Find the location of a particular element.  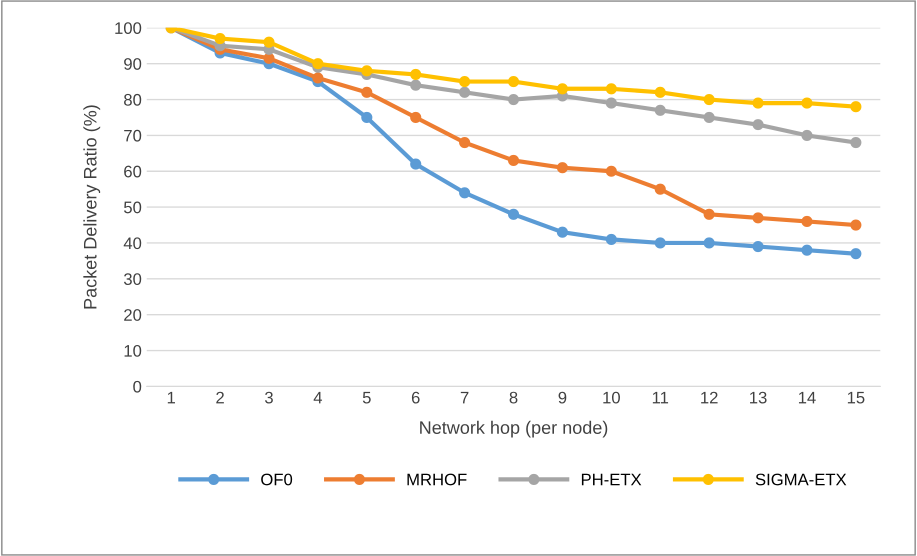

x-tick-label: 2 is located at coordinates (220, 398).